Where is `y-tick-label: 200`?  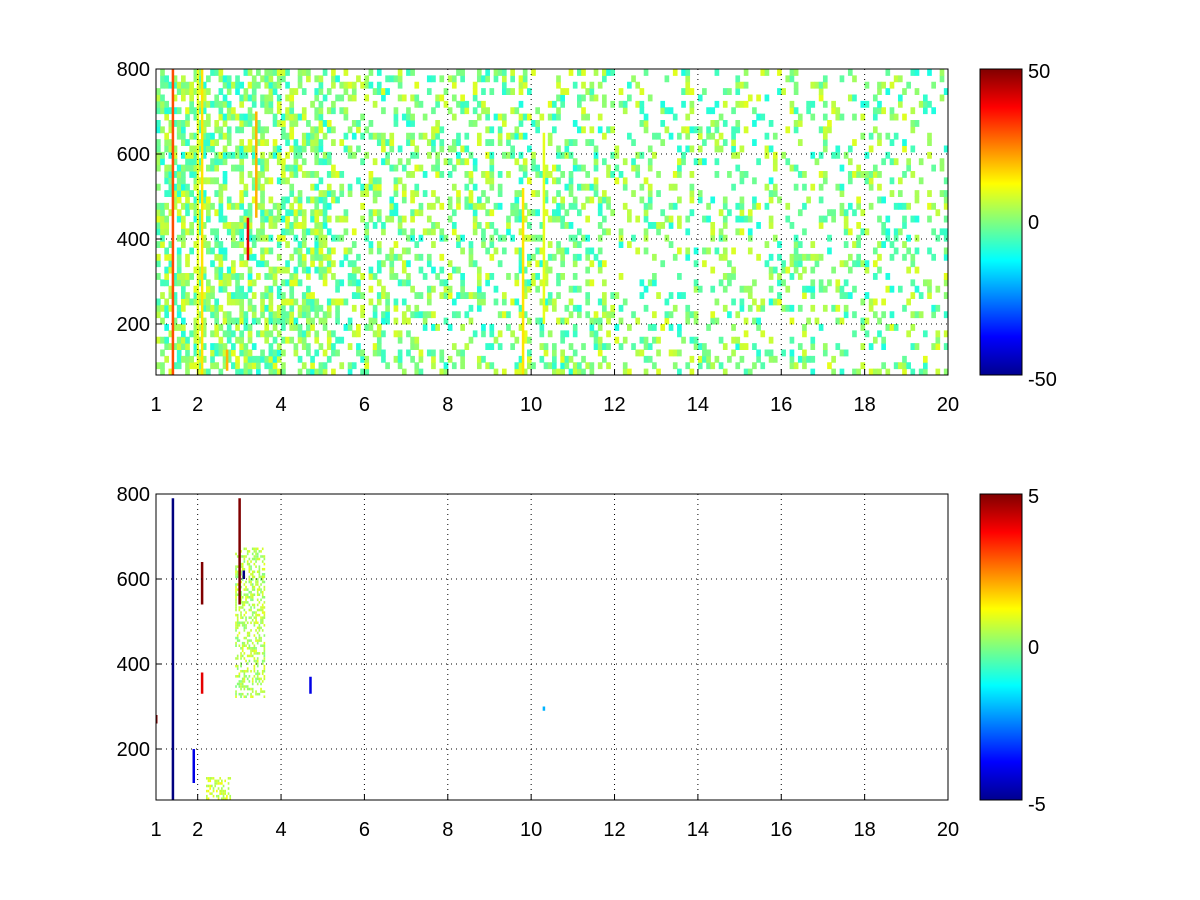
y-tick-label: 200 is located at coordinates (133, 325).